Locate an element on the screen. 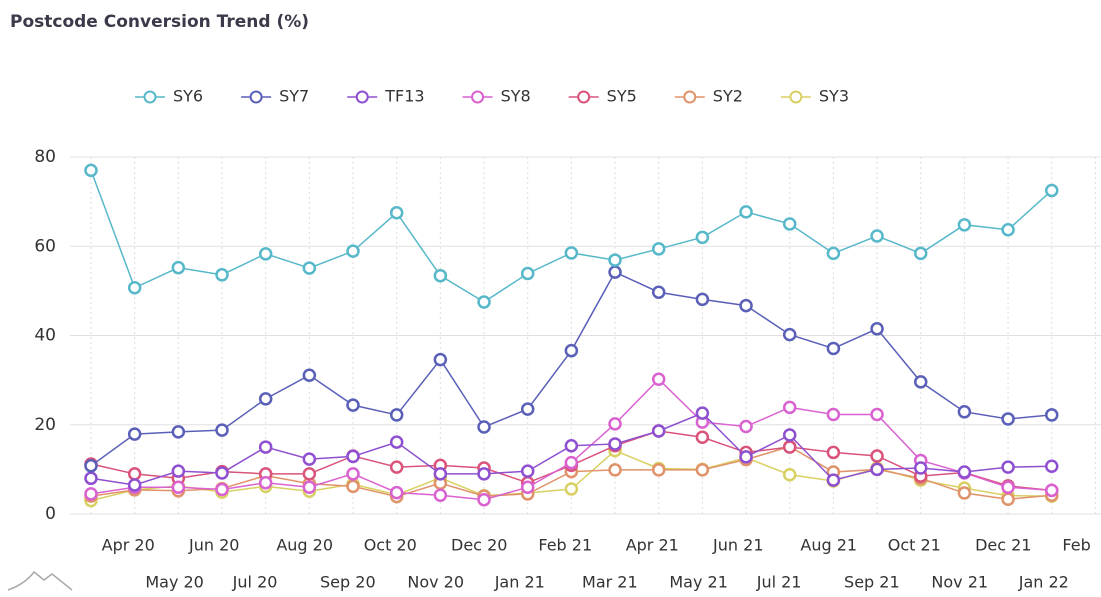  x-tick-label: Nov 20 is located at coordinates (435, 582).